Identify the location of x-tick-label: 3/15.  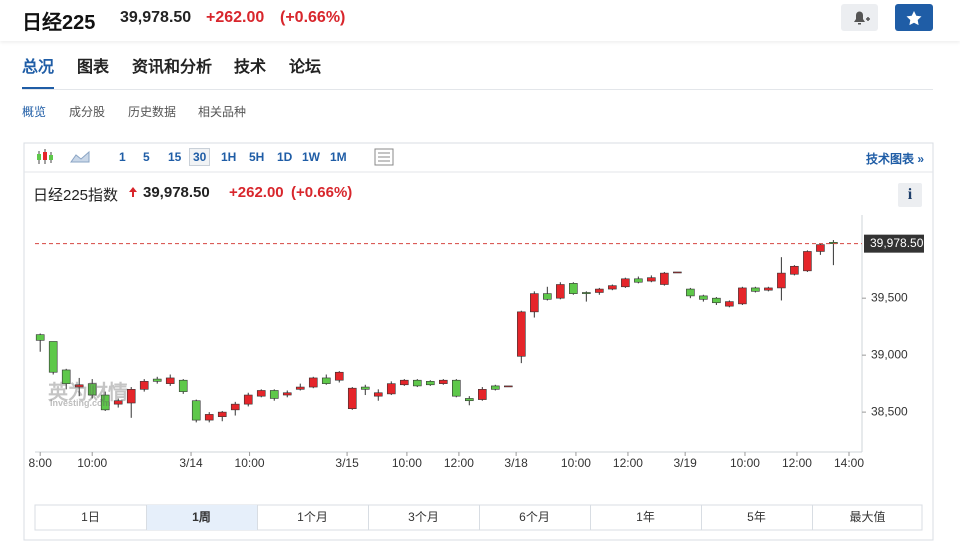
(347, 463).